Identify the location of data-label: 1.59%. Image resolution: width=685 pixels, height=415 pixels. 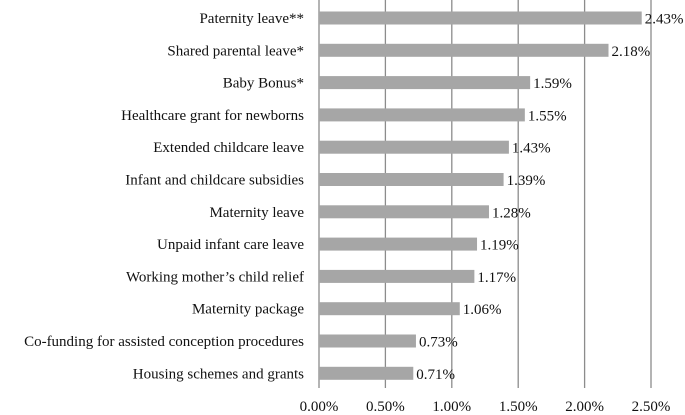
(552, 84).